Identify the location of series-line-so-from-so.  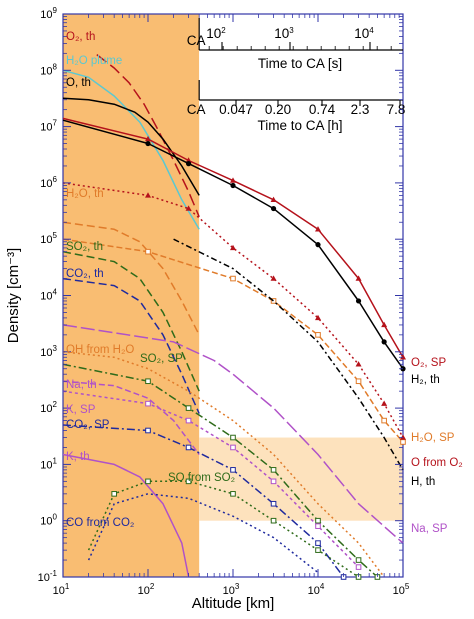
(223, 529).